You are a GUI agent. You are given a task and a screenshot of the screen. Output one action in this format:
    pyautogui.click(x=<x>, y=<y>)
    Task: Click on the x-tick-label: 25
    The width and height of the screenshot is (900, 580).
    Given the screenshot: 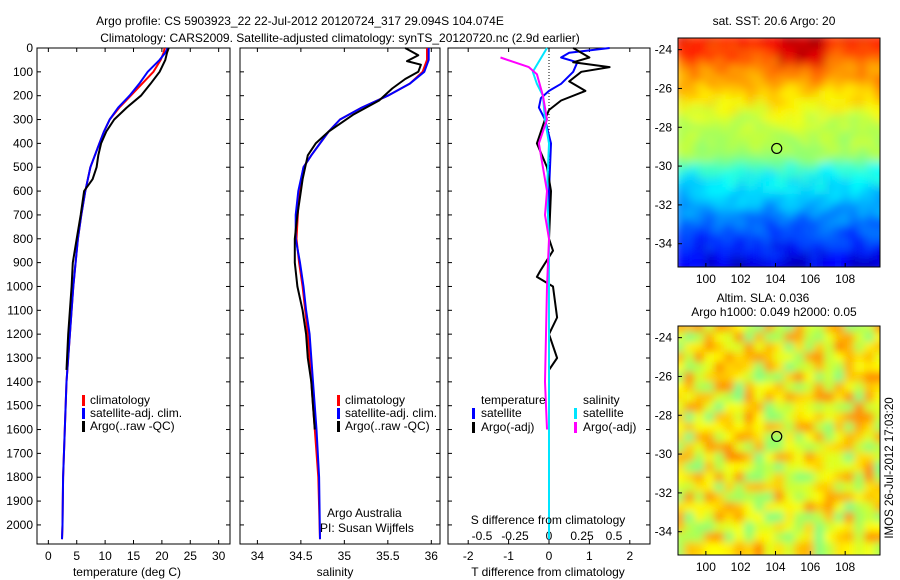 What is the action you would take?
    pyautogui.click(x=191, y=556)
    